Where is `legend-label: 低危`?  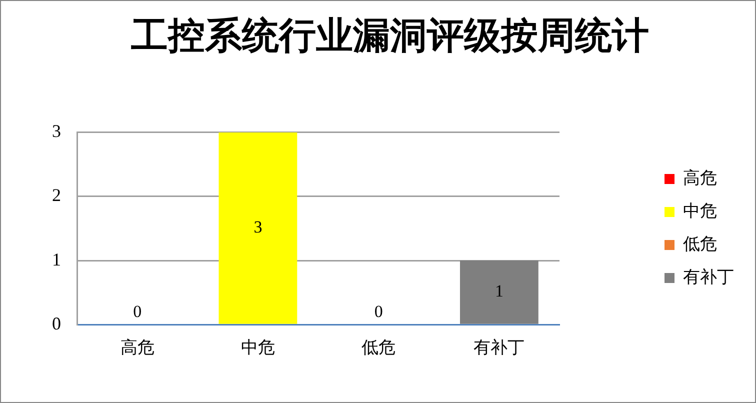
legend-label: 低危 is located at coordinates (700, 244).